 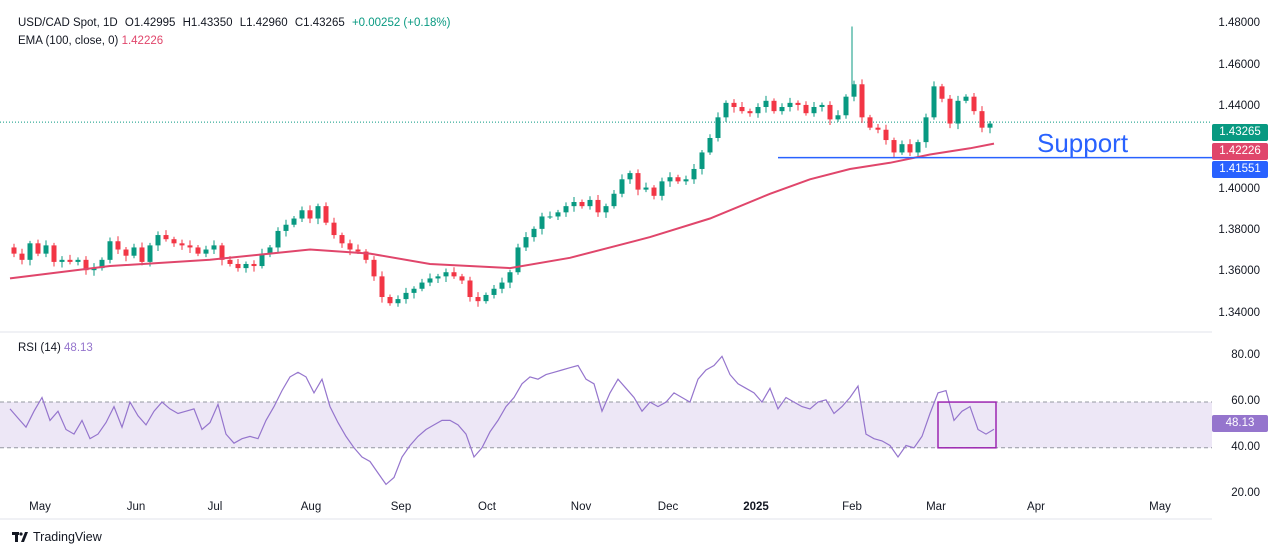 What do you see at coordinates (20, 537) in the screenshot?
I see `tradingview-logo-icon` at bounding box center [20, 537].